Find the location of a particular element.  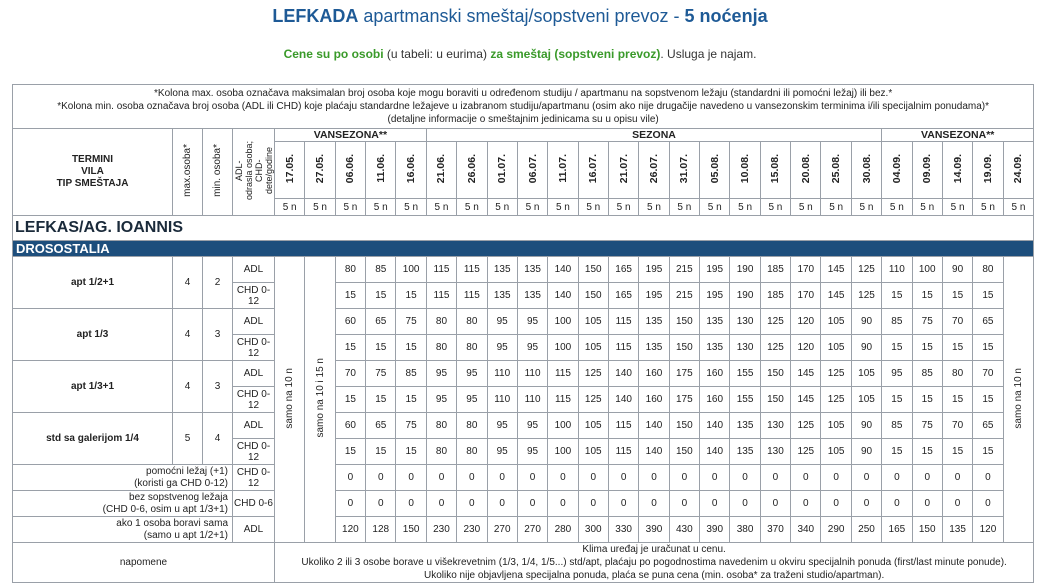

price-cell: 270 is located at coordinates (502, 529).